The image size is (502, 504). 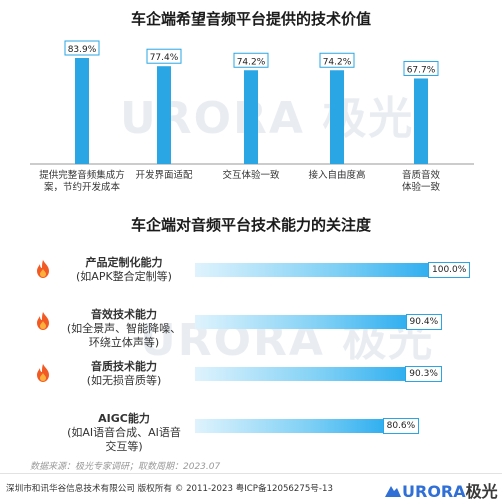 I want to click on data-label: 80.6%, so click(x=401, y=426).